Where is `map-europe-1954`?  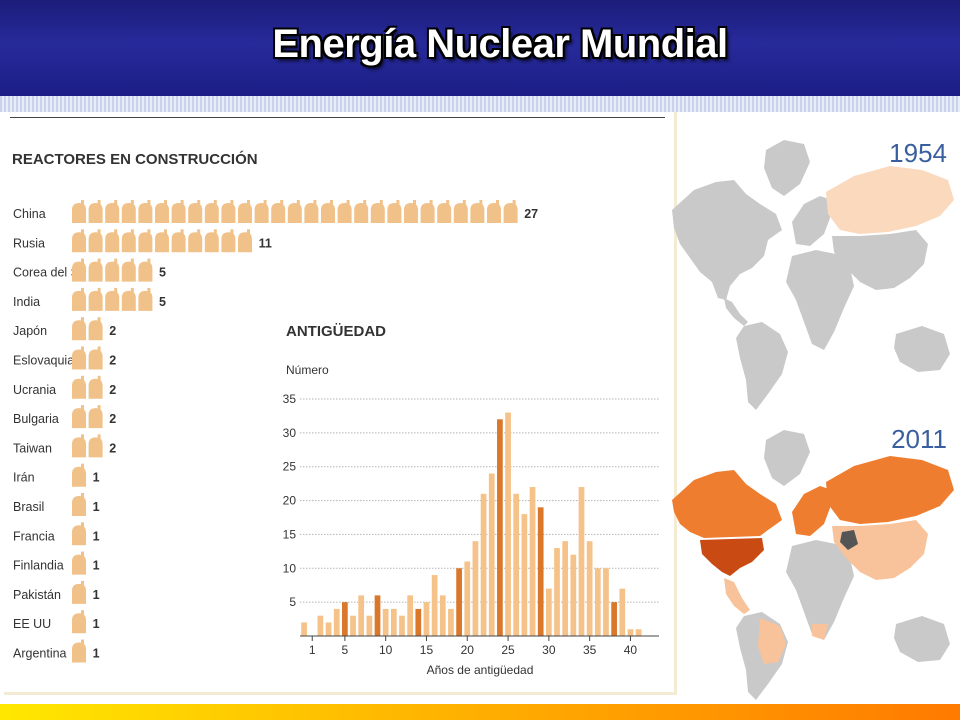 map-europe-1954 is located at coordinates (812, 221).